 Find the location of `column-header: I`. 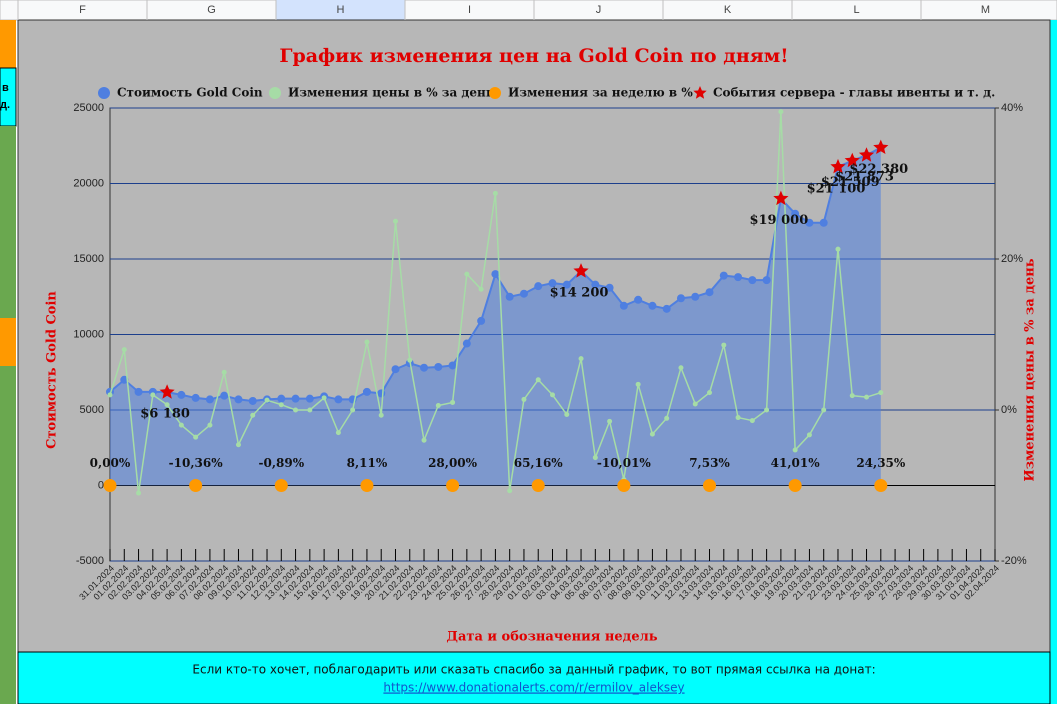

column-header: I is located at coordinates (469, 10).